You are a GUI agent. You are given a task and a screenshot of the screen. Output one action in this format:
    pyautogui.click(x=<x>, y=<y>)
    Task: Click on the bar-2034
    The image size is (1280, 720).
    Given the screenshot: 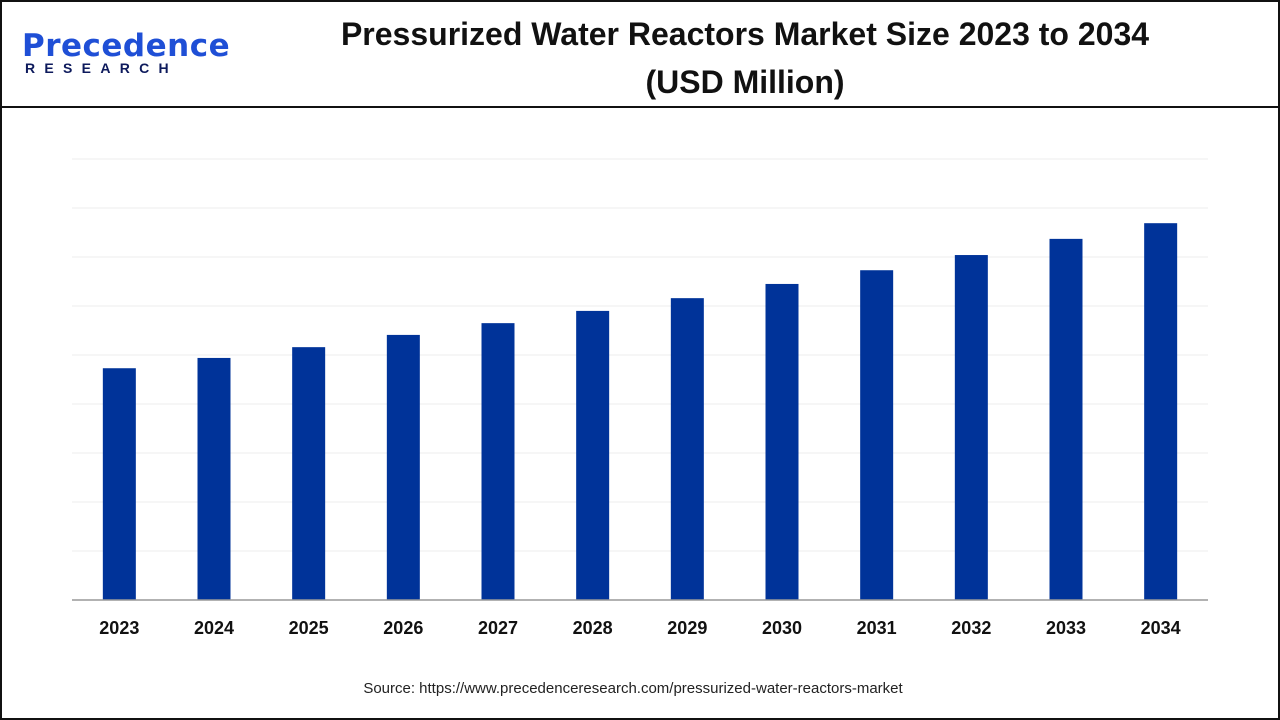 What is the action you would take?
    pyautogui.click(x=1161, y=411)
    